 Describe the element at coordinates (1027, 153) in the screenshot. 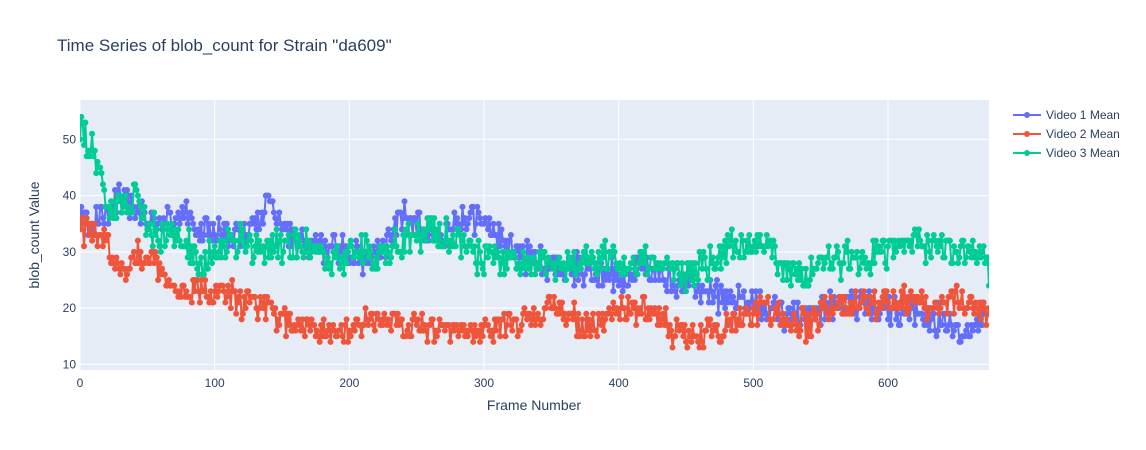

I see `legend-marker-swatch` at that location.